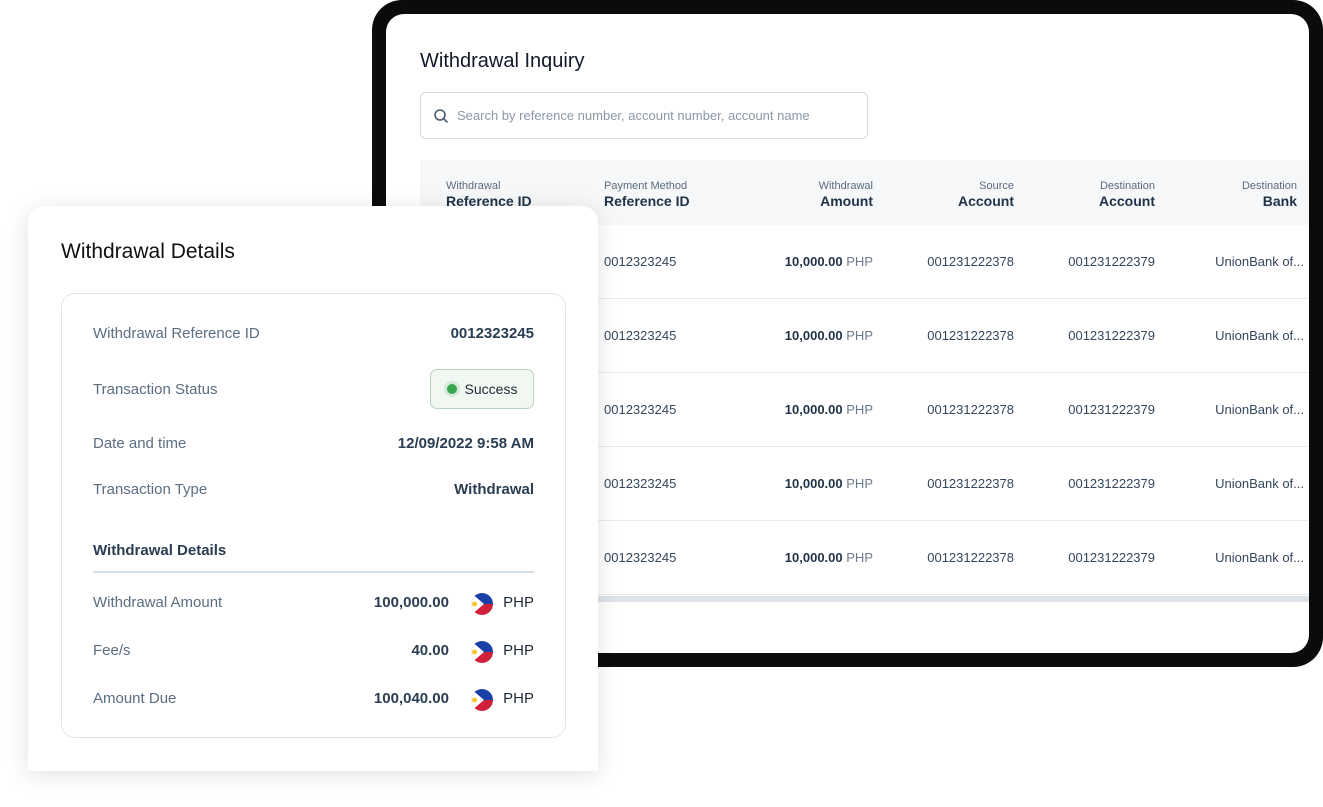  What do you see at coordinates (176, 333) in the screenshot?
I see `ref-label: Withdrawal Reference ID` at bounding box center [176, 333].